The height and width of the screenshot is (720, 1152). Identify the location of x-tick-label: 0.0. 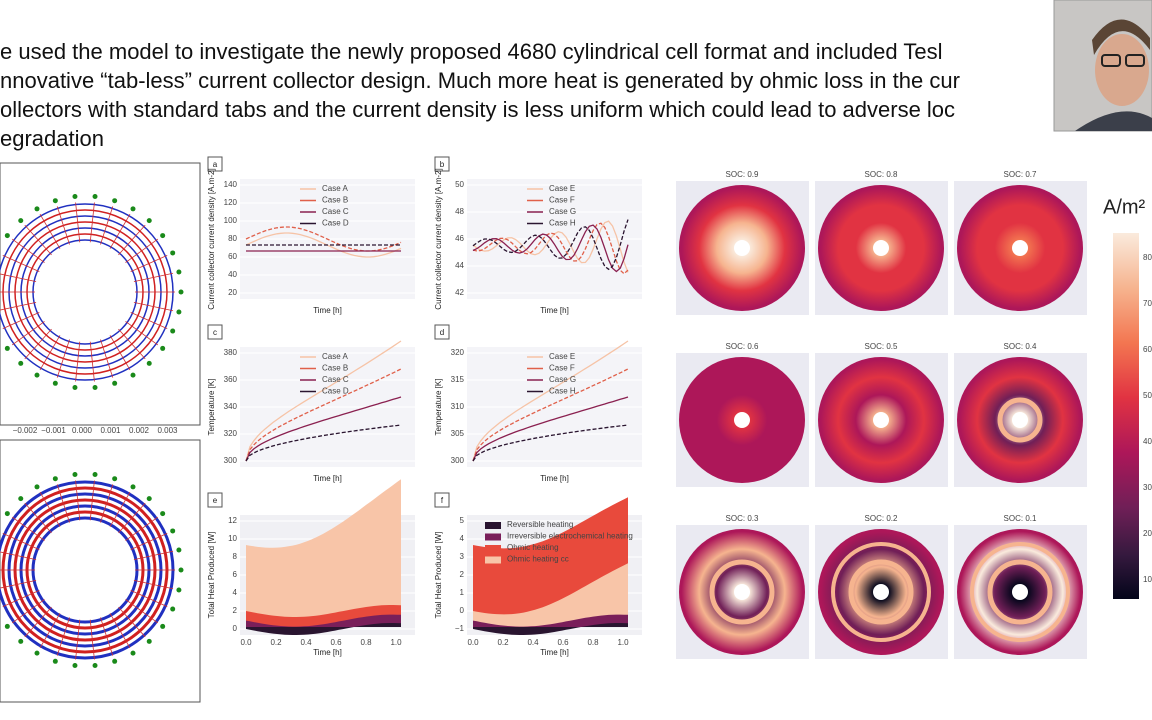
(473, 642).